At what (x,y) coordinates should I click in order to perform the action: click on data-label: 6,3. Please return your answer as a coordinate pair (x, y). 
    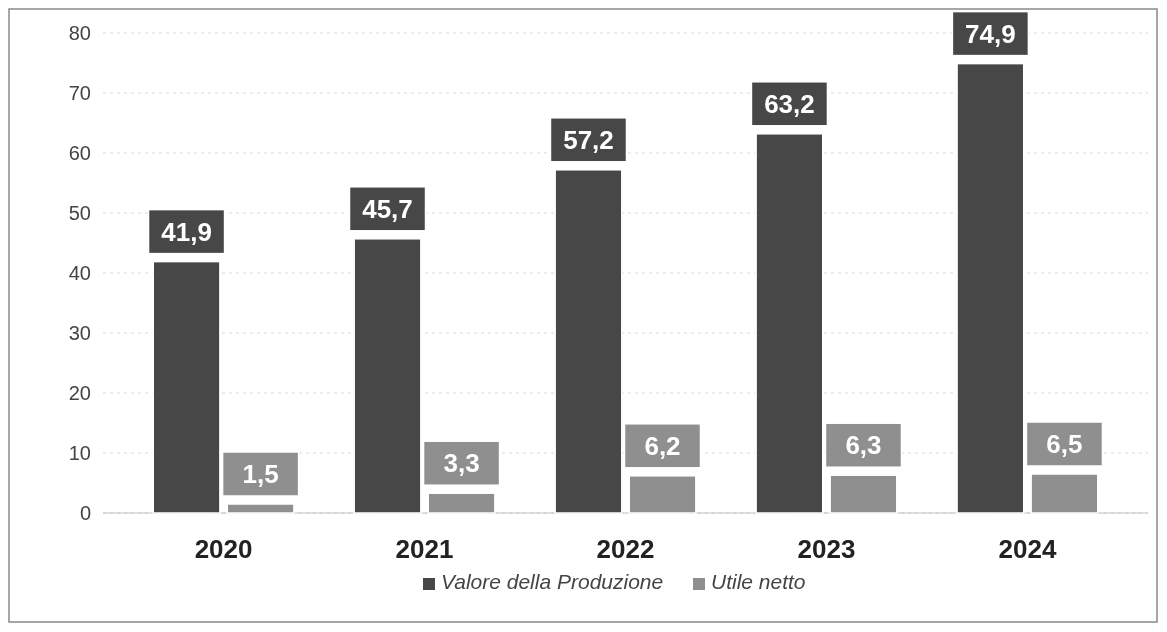
    Looking at the image, I should click on (863, 445).